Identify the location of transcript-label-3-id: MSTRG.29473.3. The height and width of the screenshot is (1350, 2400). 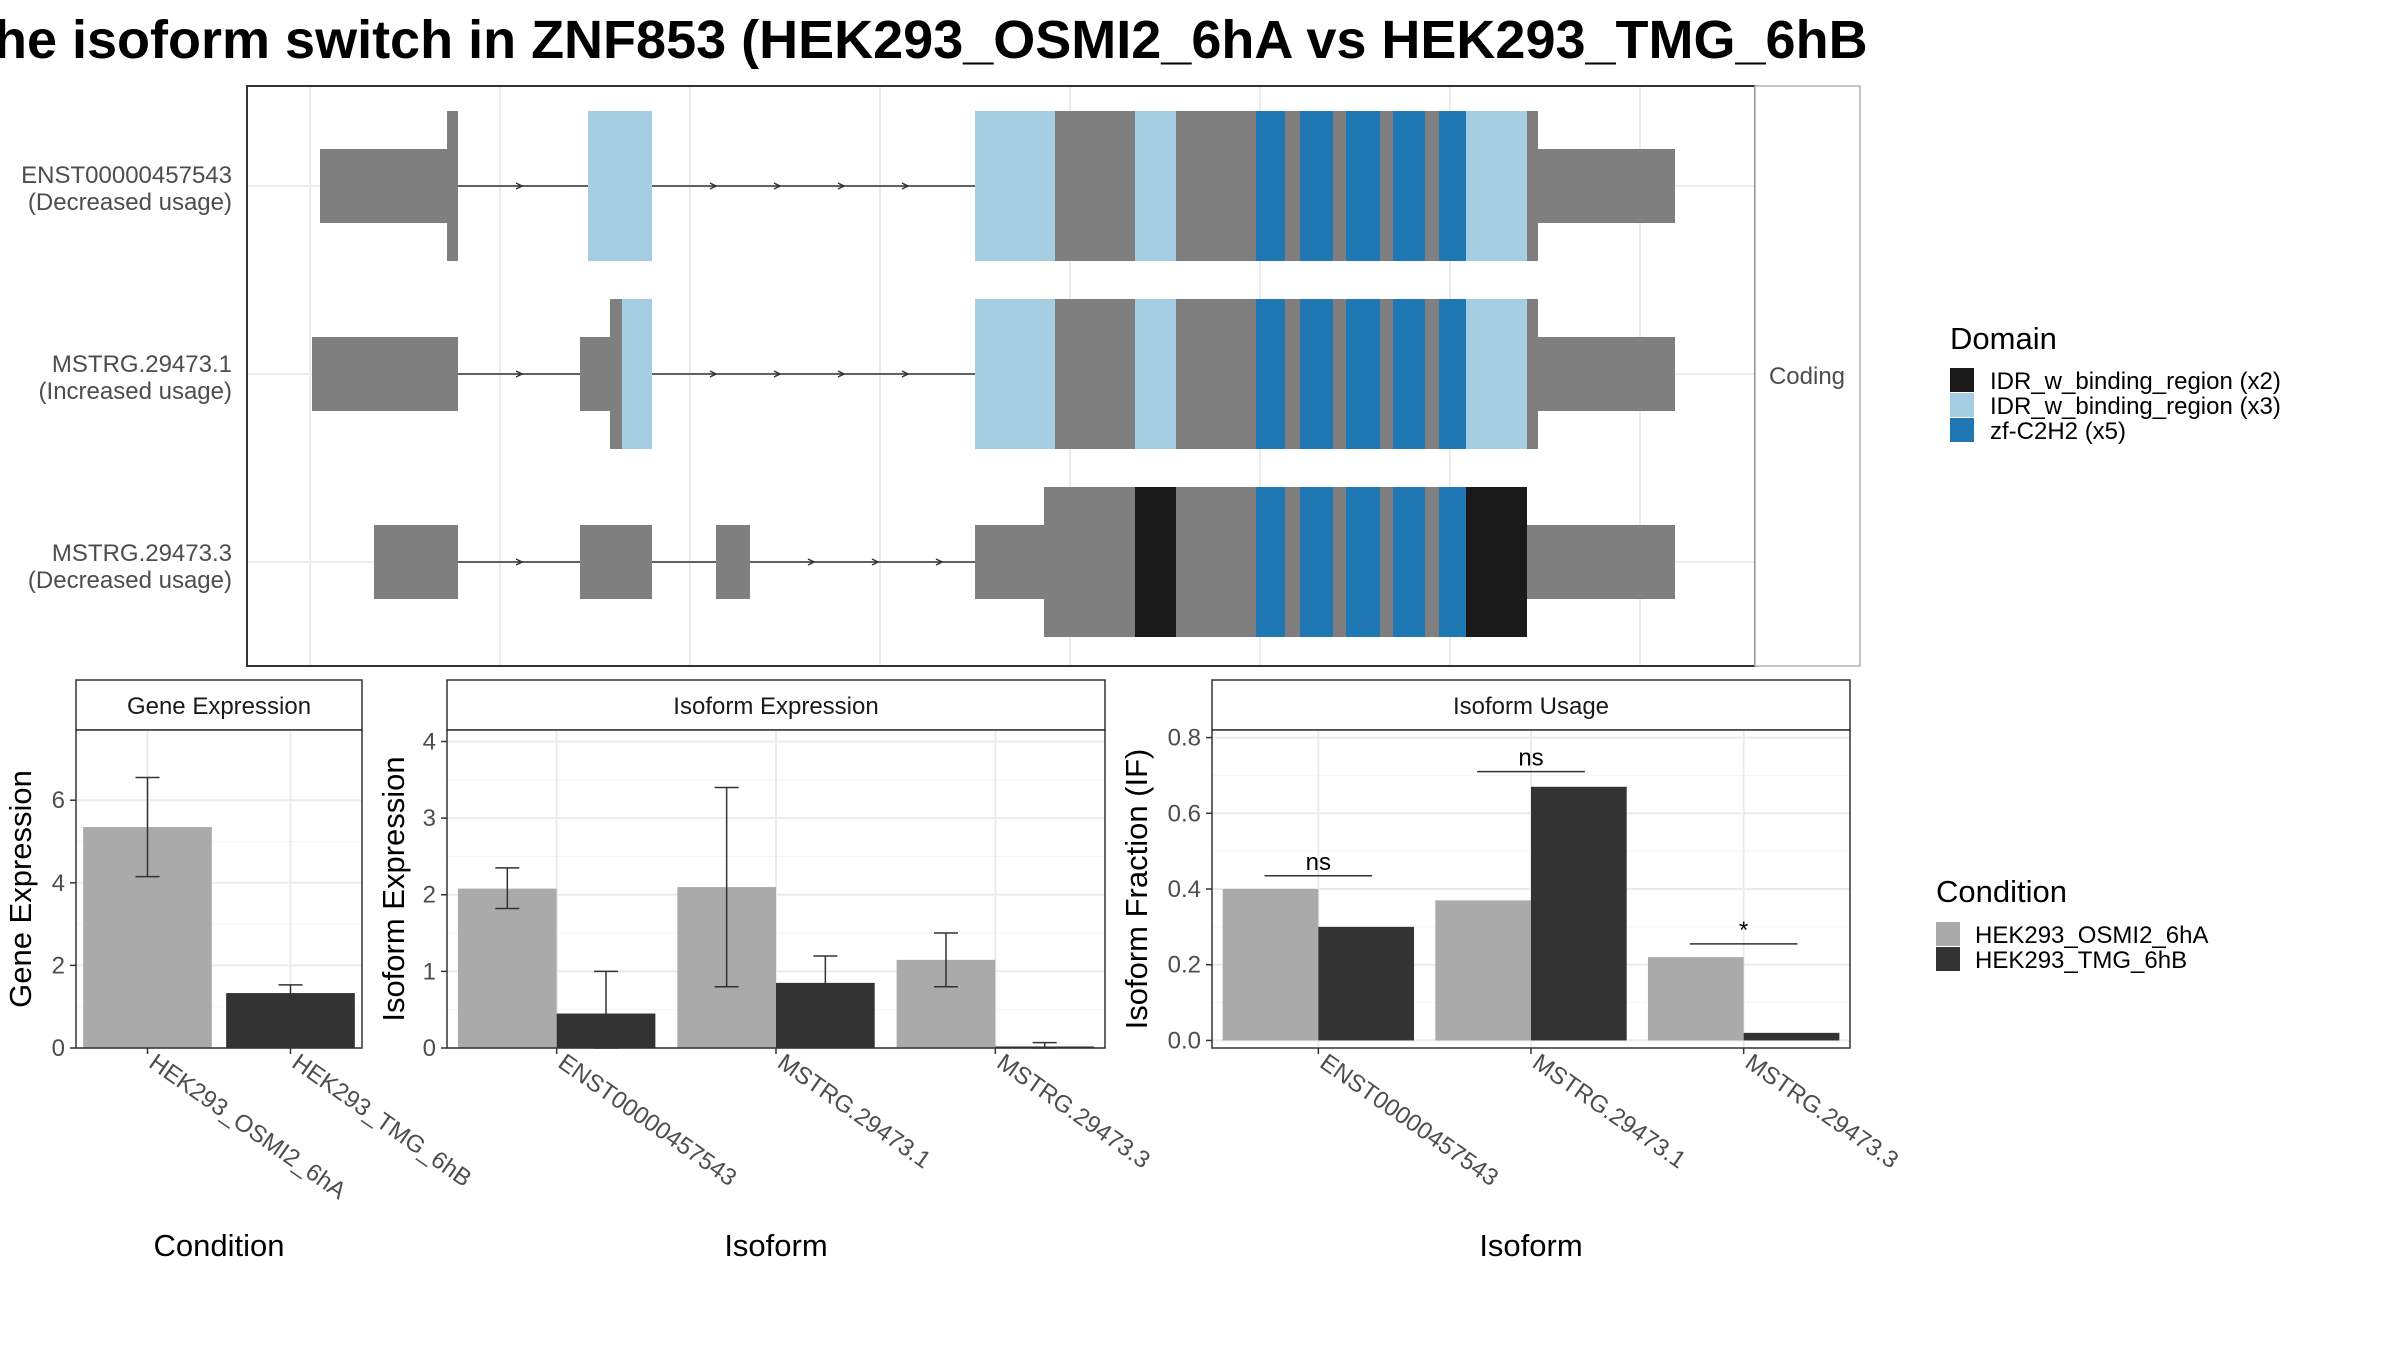
(142, 553).